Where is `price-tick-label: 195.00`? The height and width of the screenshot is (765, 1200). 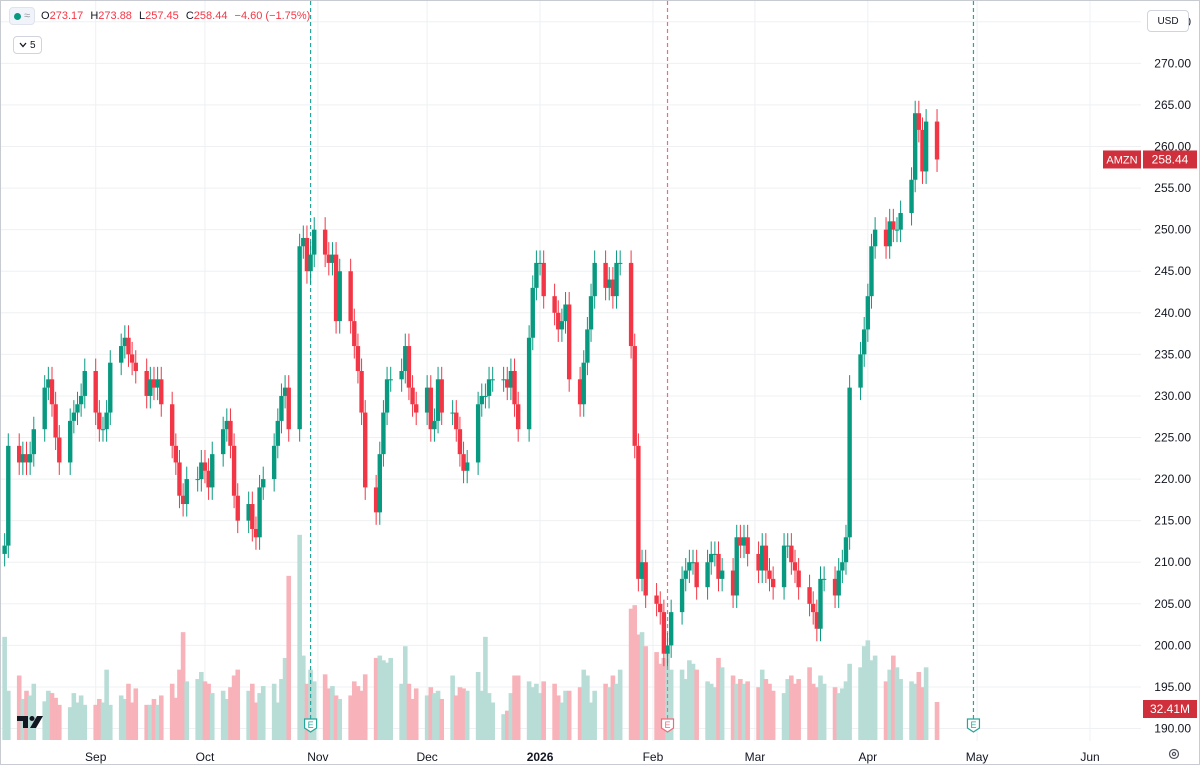 price-tick-label: 195.00 is located at coordinates (1172, 687).